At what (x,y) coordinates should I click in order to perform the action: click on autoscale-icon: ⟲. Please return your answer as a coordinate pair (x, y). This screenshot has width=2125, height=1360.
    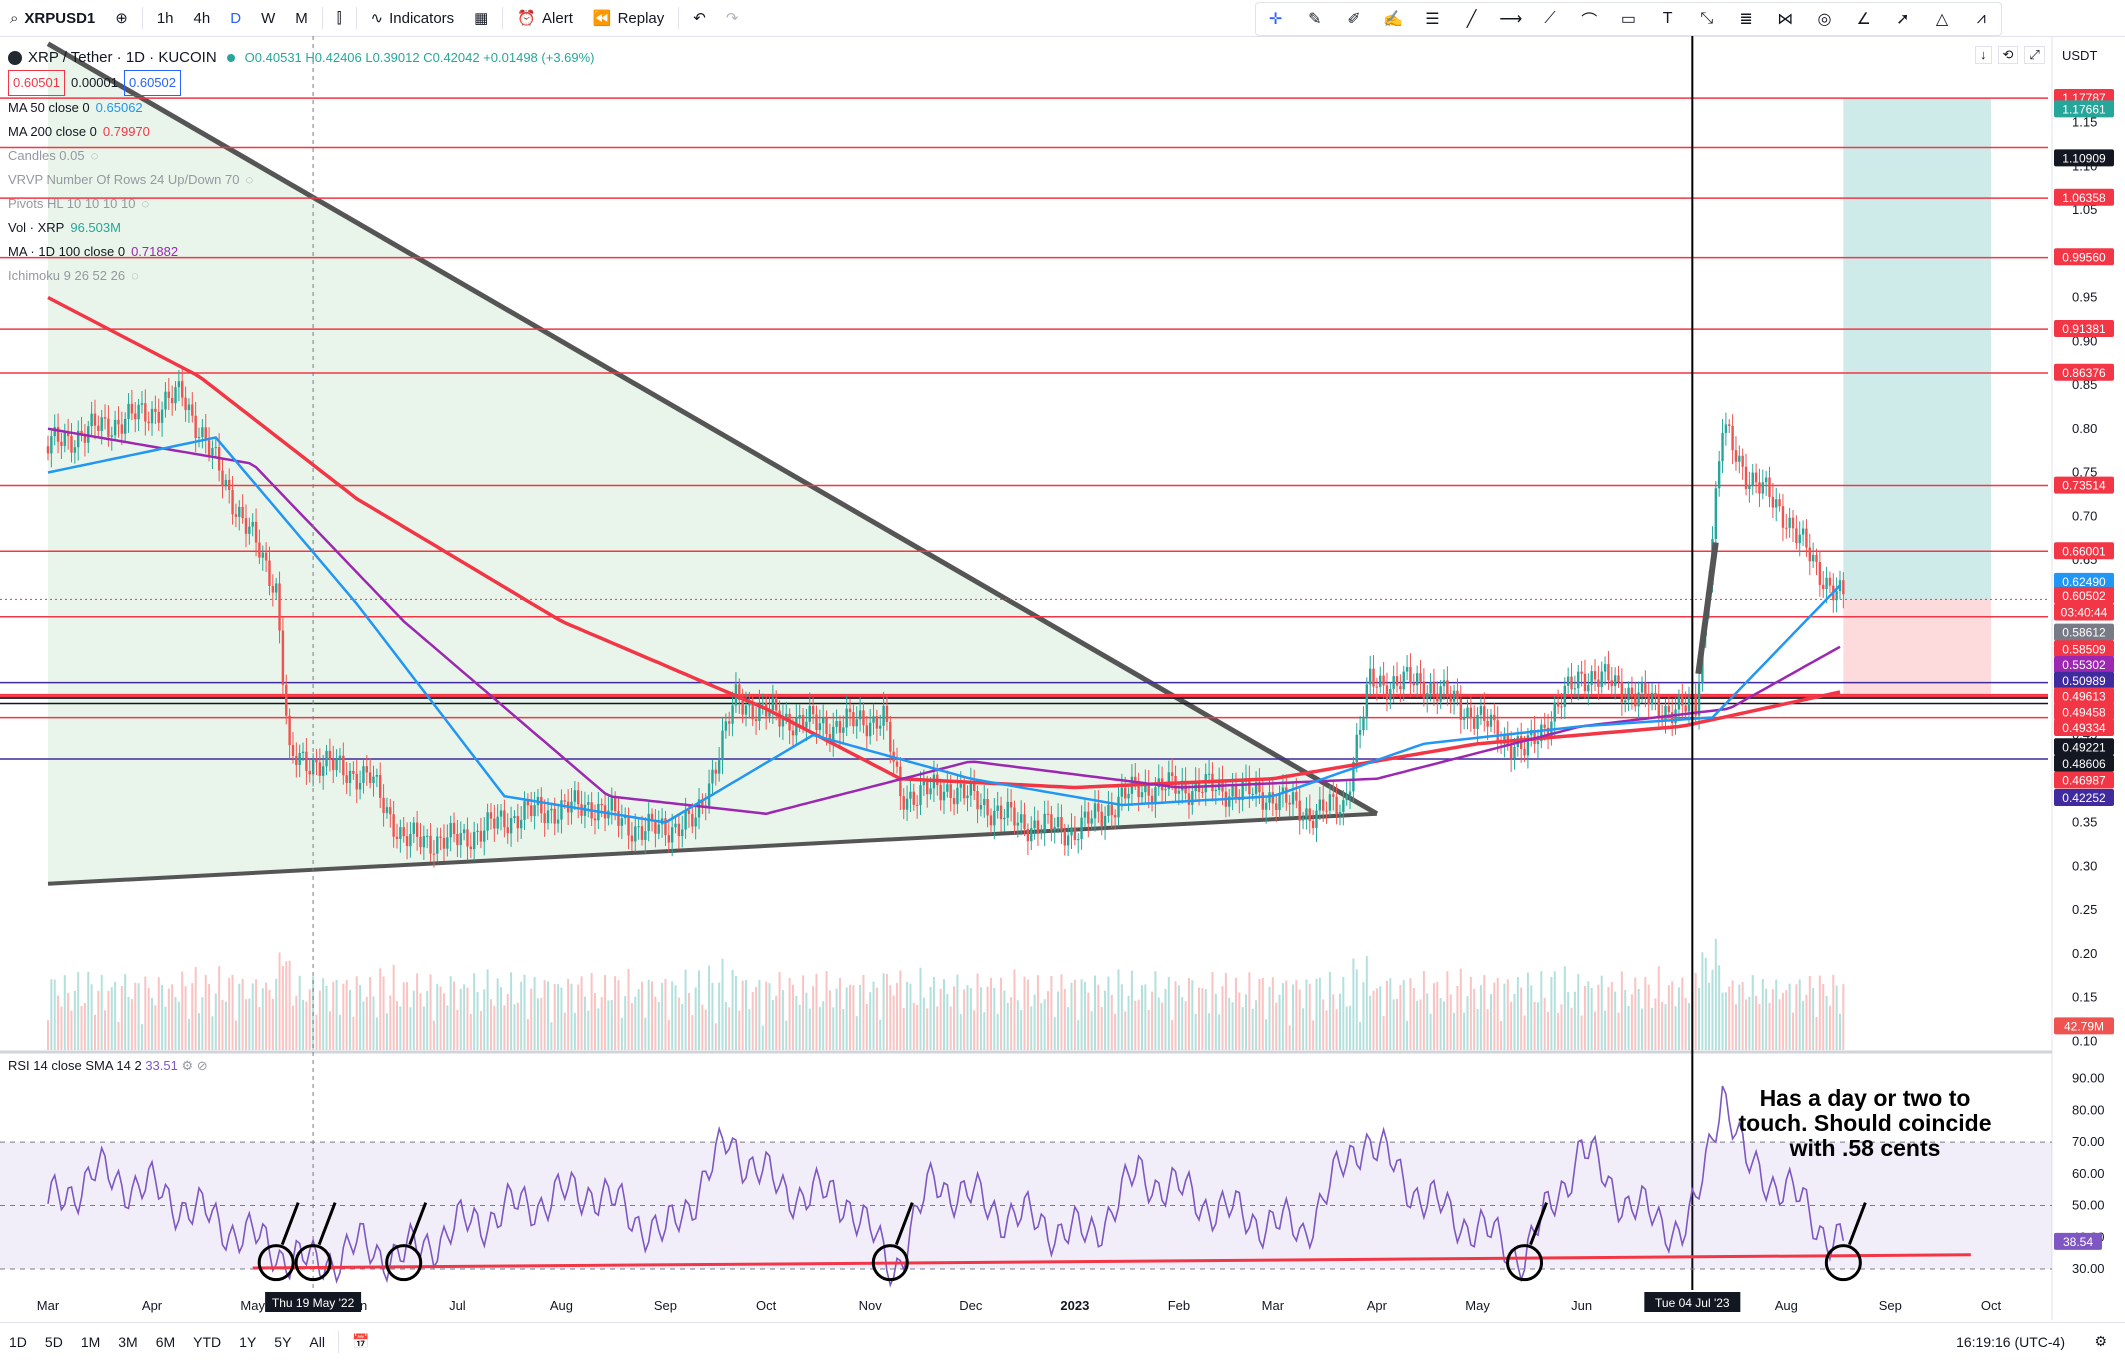
    Looking at the image, I should click on (2008, 55).